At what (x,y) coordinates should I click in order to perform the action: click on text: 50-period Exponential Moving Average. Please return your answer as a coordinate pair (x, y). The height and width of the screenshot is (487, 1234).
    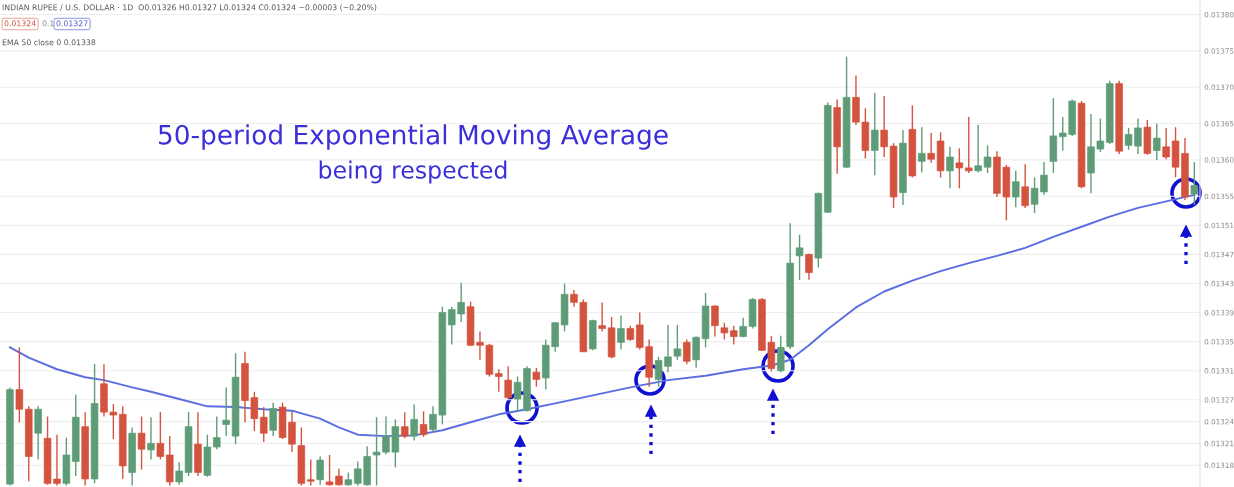
    Looking at the image, I should click on (413, 137).